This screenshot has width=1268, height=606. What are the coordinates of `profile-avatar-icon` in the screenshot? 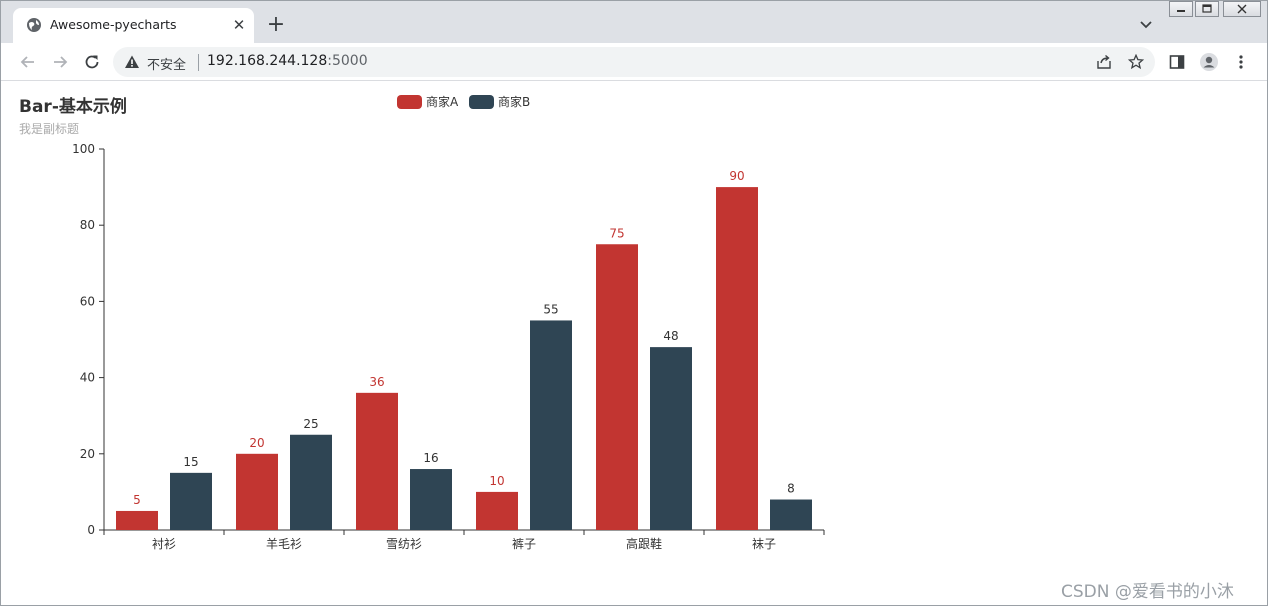 It's located at (1209, 62).